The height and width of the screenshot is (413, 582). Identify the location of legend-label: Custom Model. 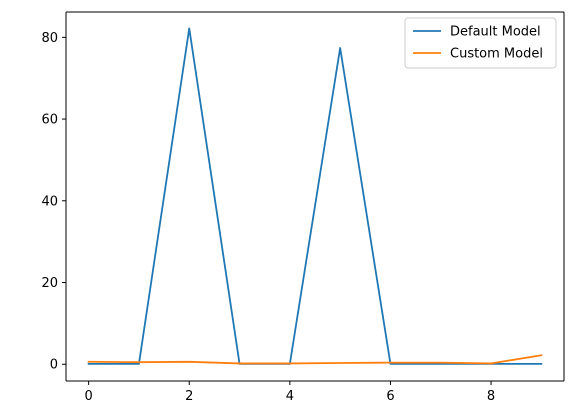
(496, 54).